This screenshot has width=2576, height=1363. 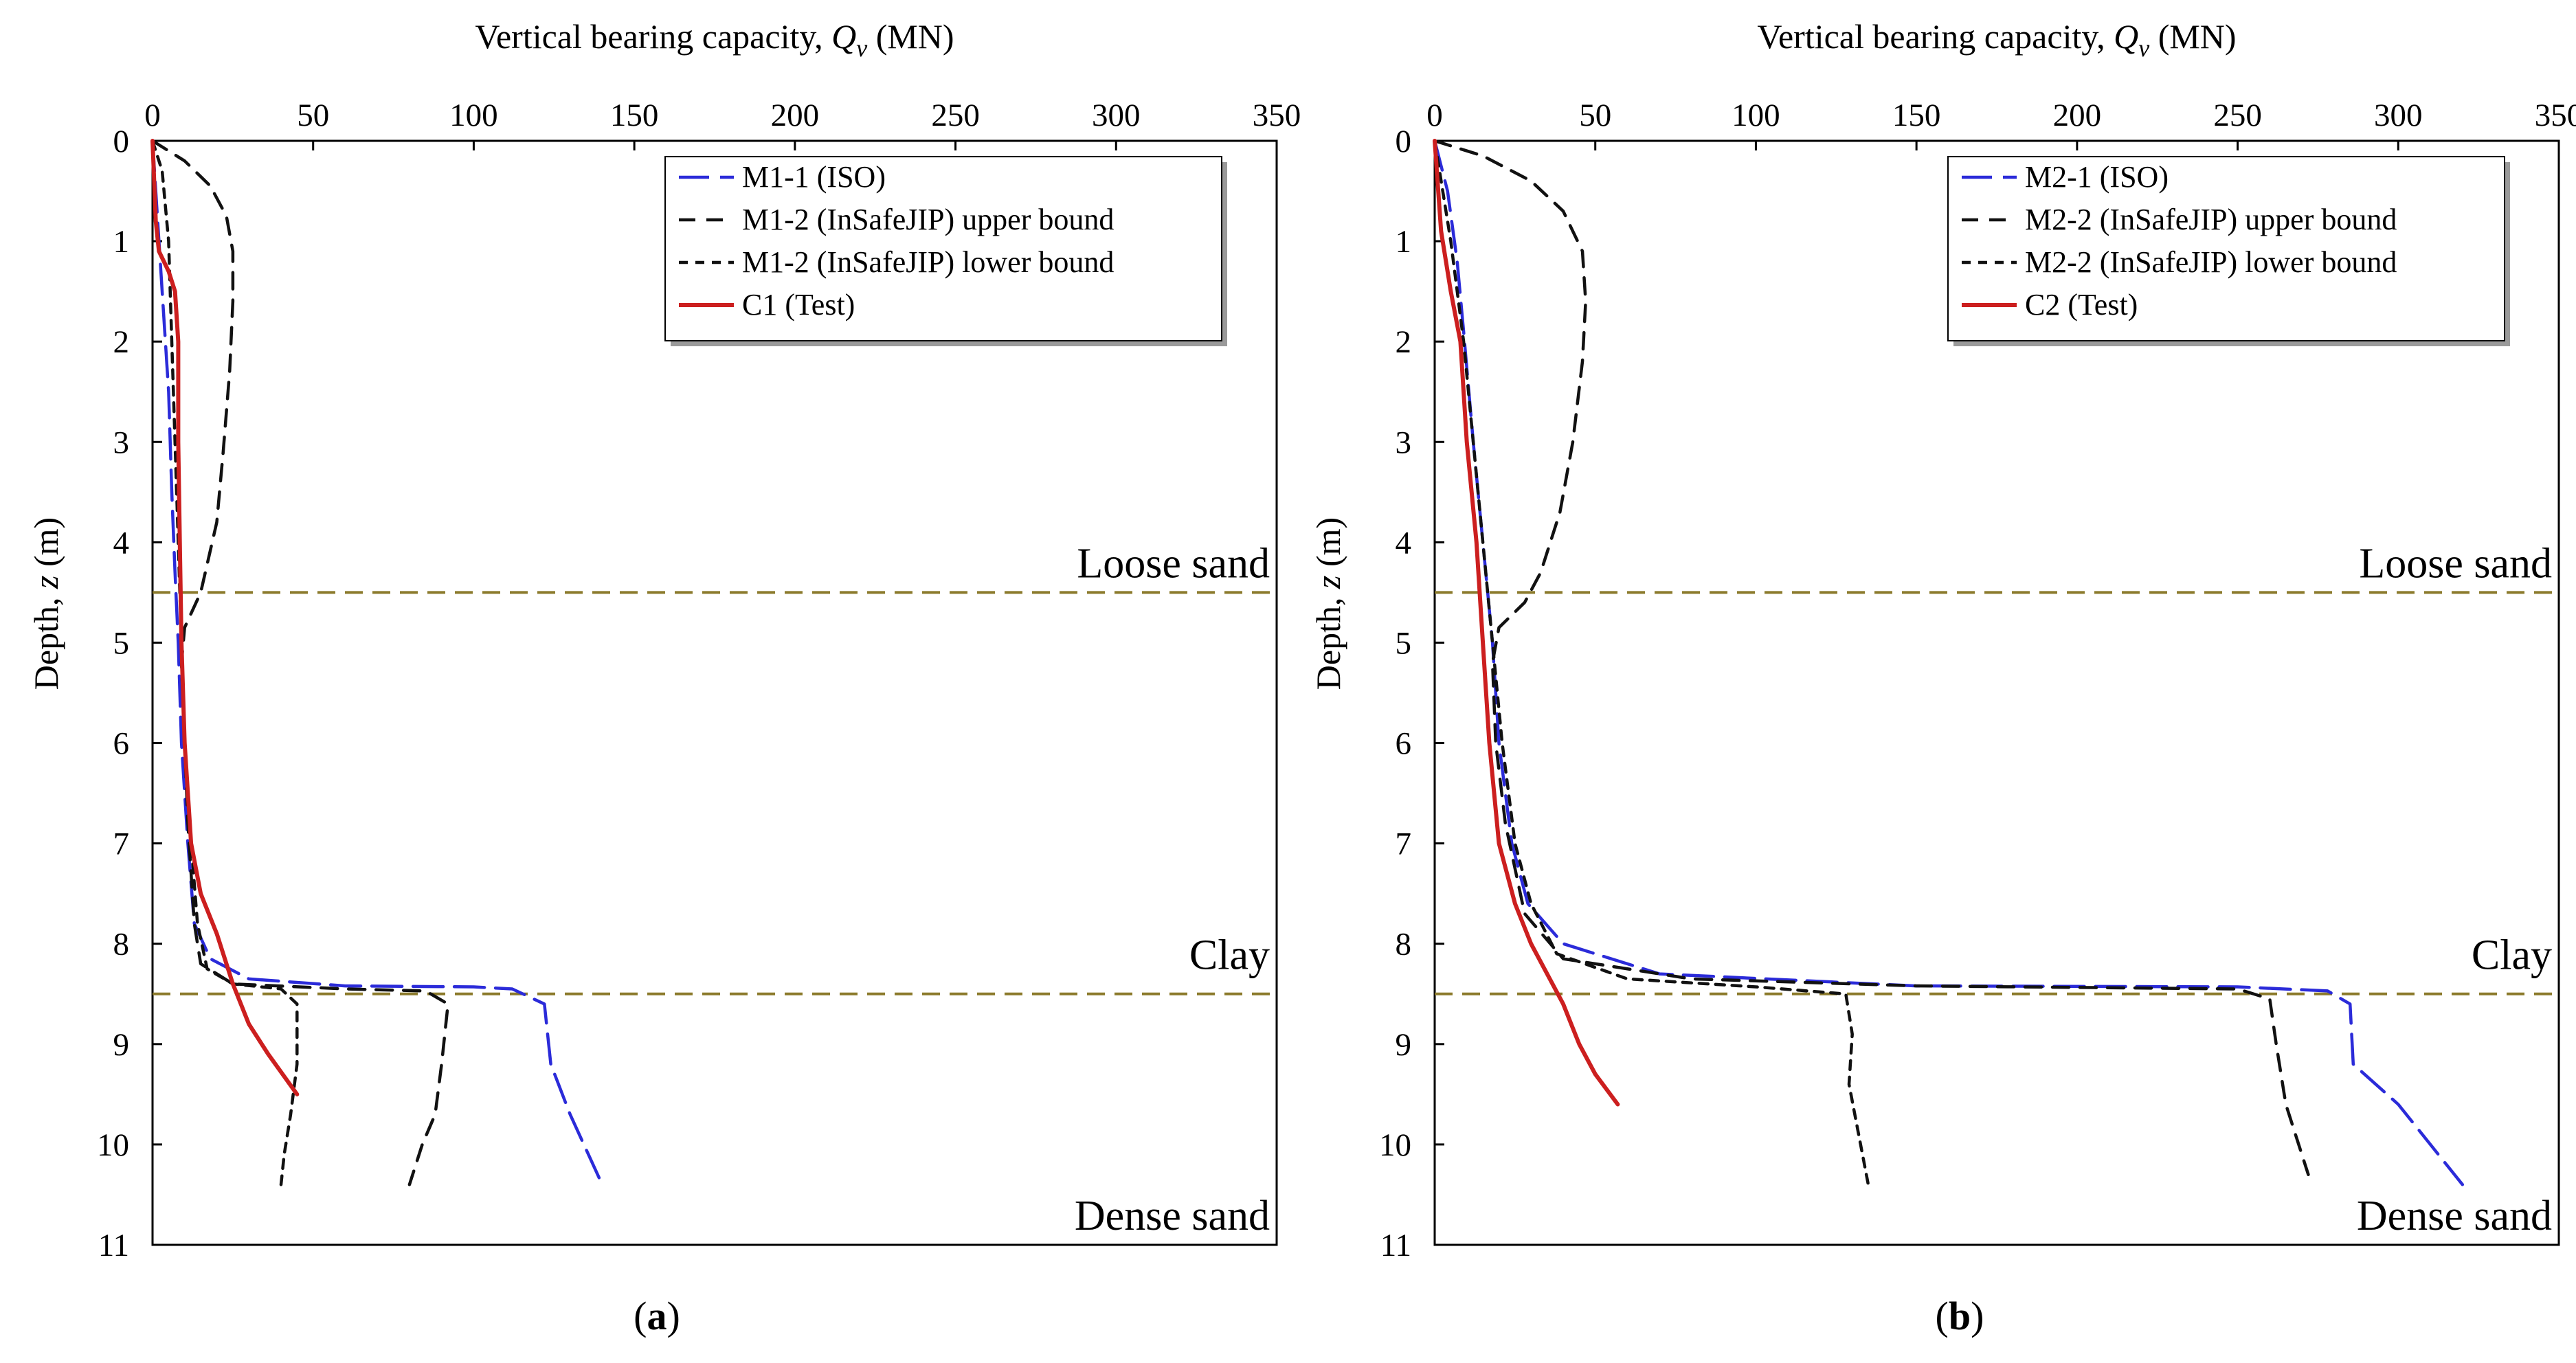 What do you see at coordinates (928, 262) in the screenshot?
I see `legend-label-m1-2-insafejip-lower-bound: M1-2 (InSafeJIP) lower bound` at bounding box center [928, 262].